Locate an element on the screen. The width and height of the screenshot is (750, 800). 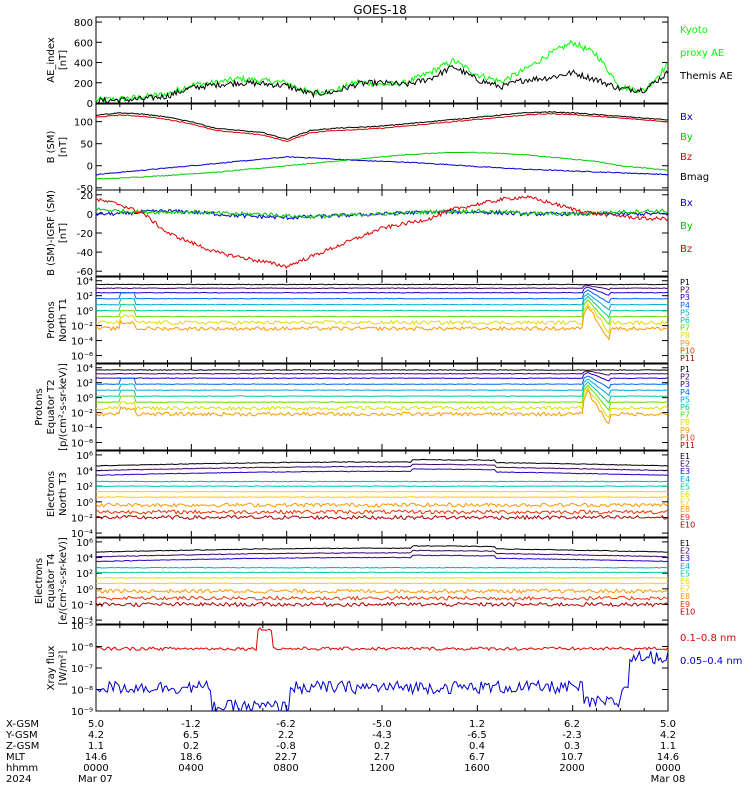
series-line-e6 is located at coordinates (382, 578).